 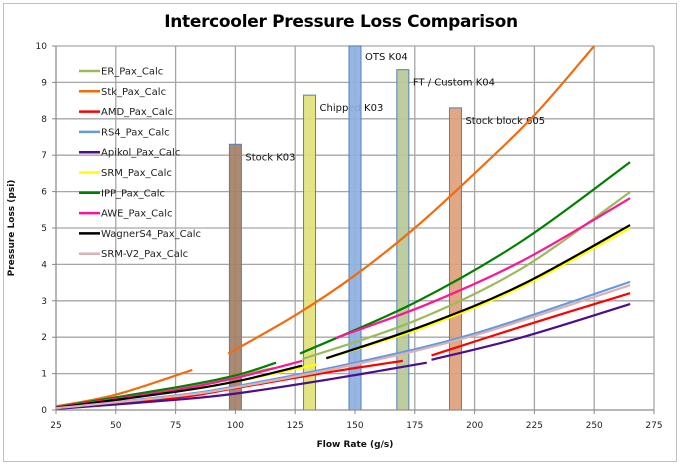 What do you see at coordinates (354, 426) in the screenshot?
I see `x-tick-label: 150` at bounding box center [354, 426].